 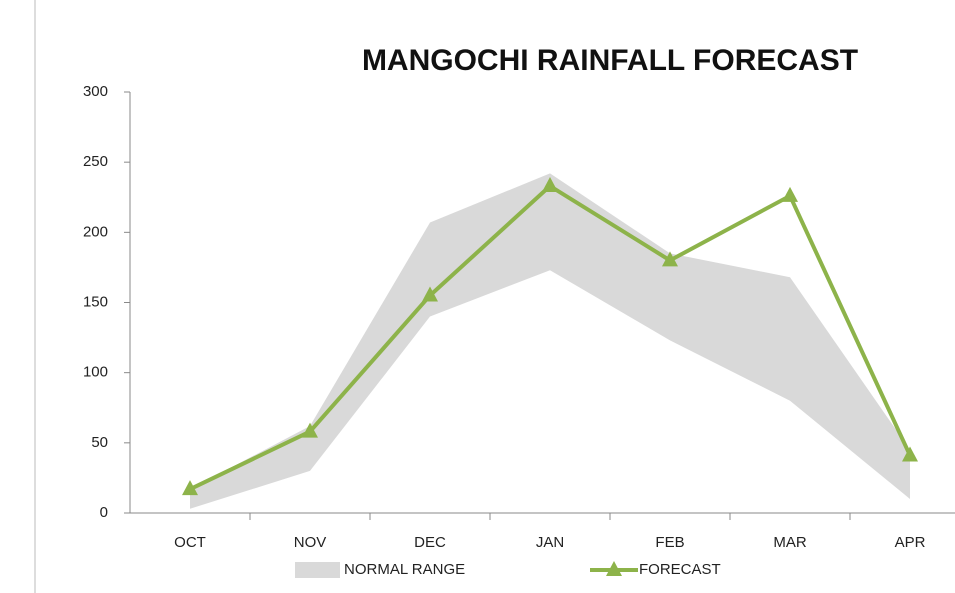 I want to click on y-tick-label: 50, so click(x=99, y=442).